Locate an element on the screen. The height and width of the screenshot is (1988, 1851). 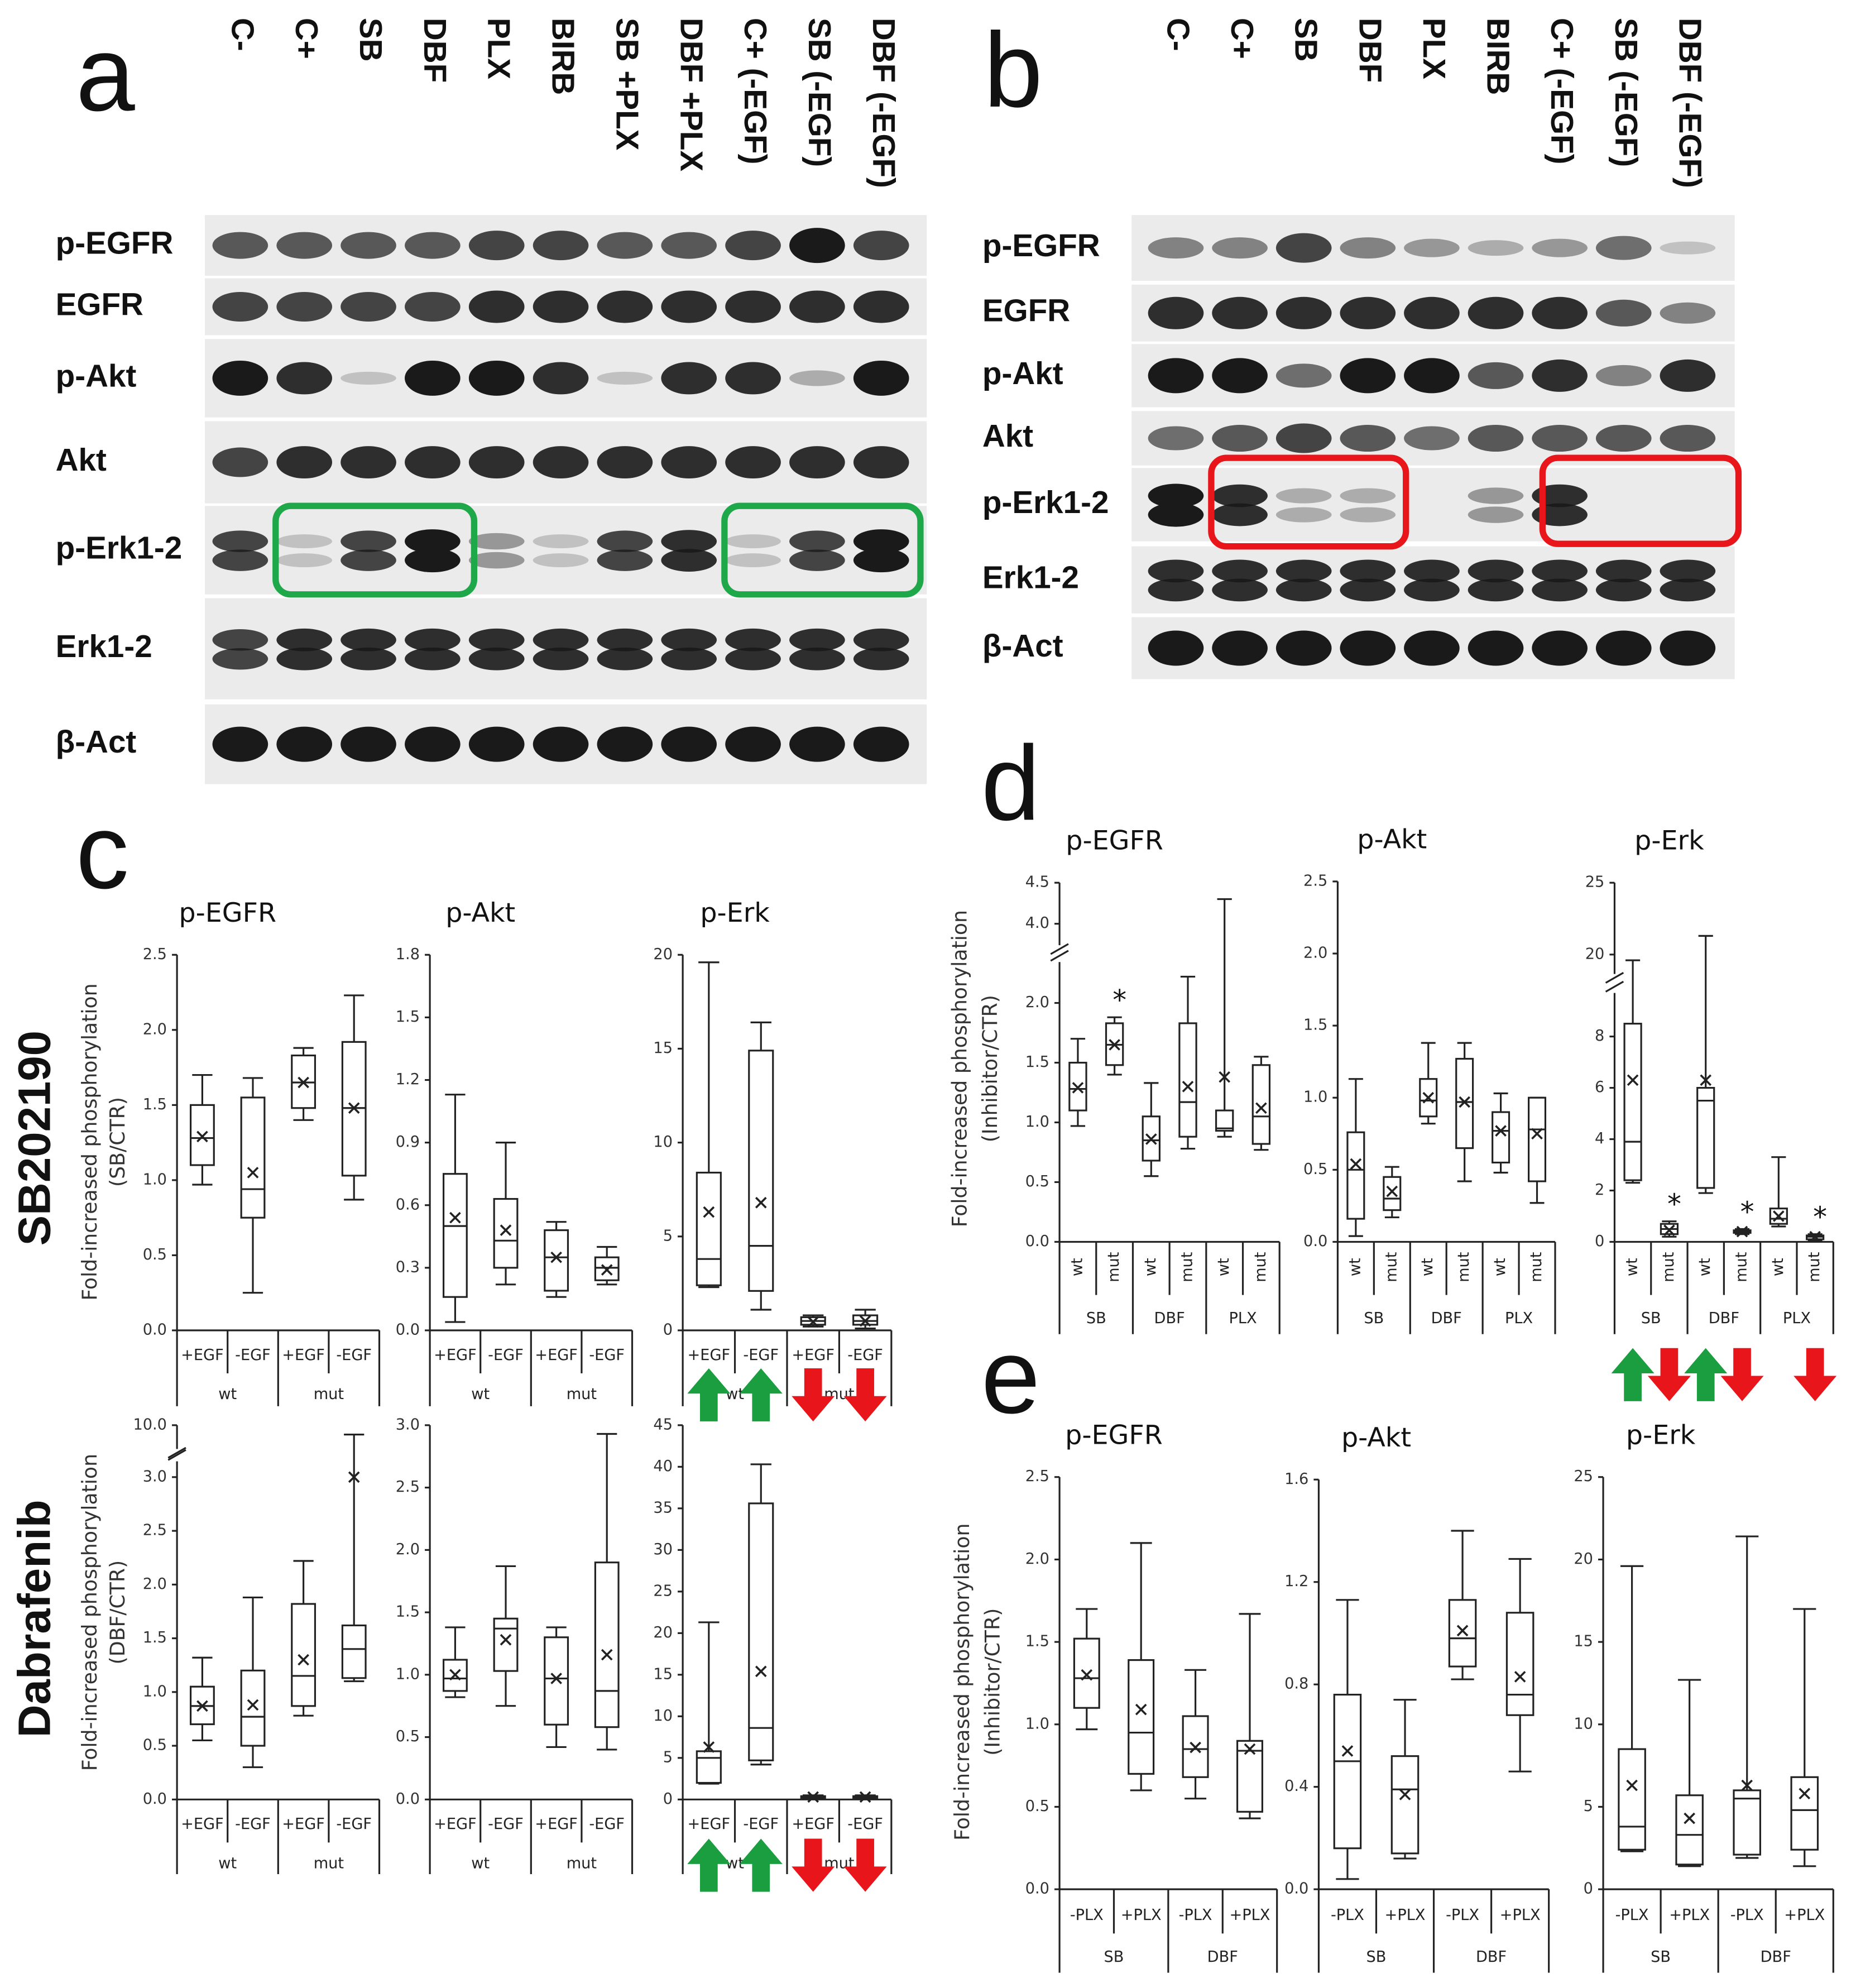
group-label: mut is located at coordinates (582, 1394).